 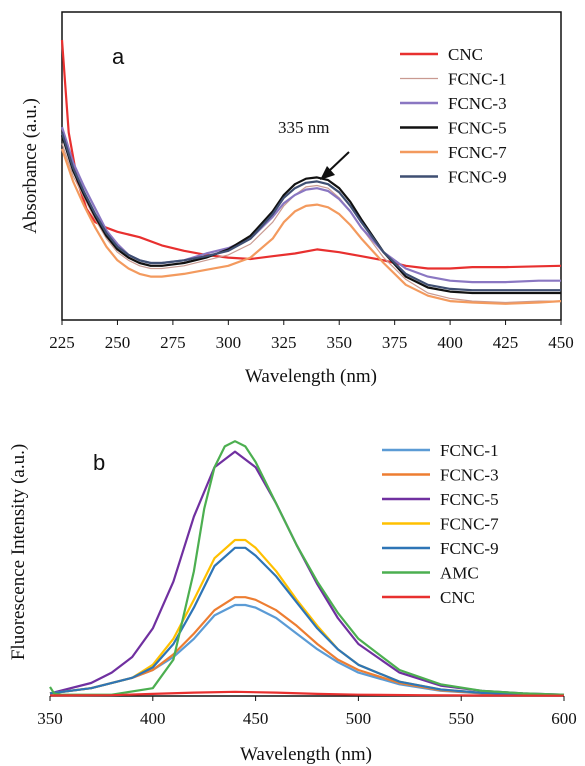 What do you see at coordinates (118, 56) in the screenshot?
I see `panel-a-letter: a` at bounding box center [118, 56].